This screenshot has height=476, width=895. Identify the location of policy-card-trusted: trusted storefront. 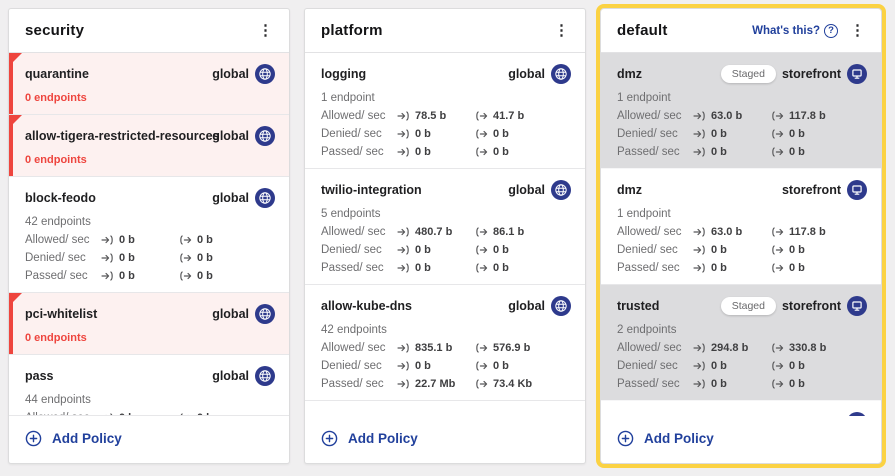
(741, 408).